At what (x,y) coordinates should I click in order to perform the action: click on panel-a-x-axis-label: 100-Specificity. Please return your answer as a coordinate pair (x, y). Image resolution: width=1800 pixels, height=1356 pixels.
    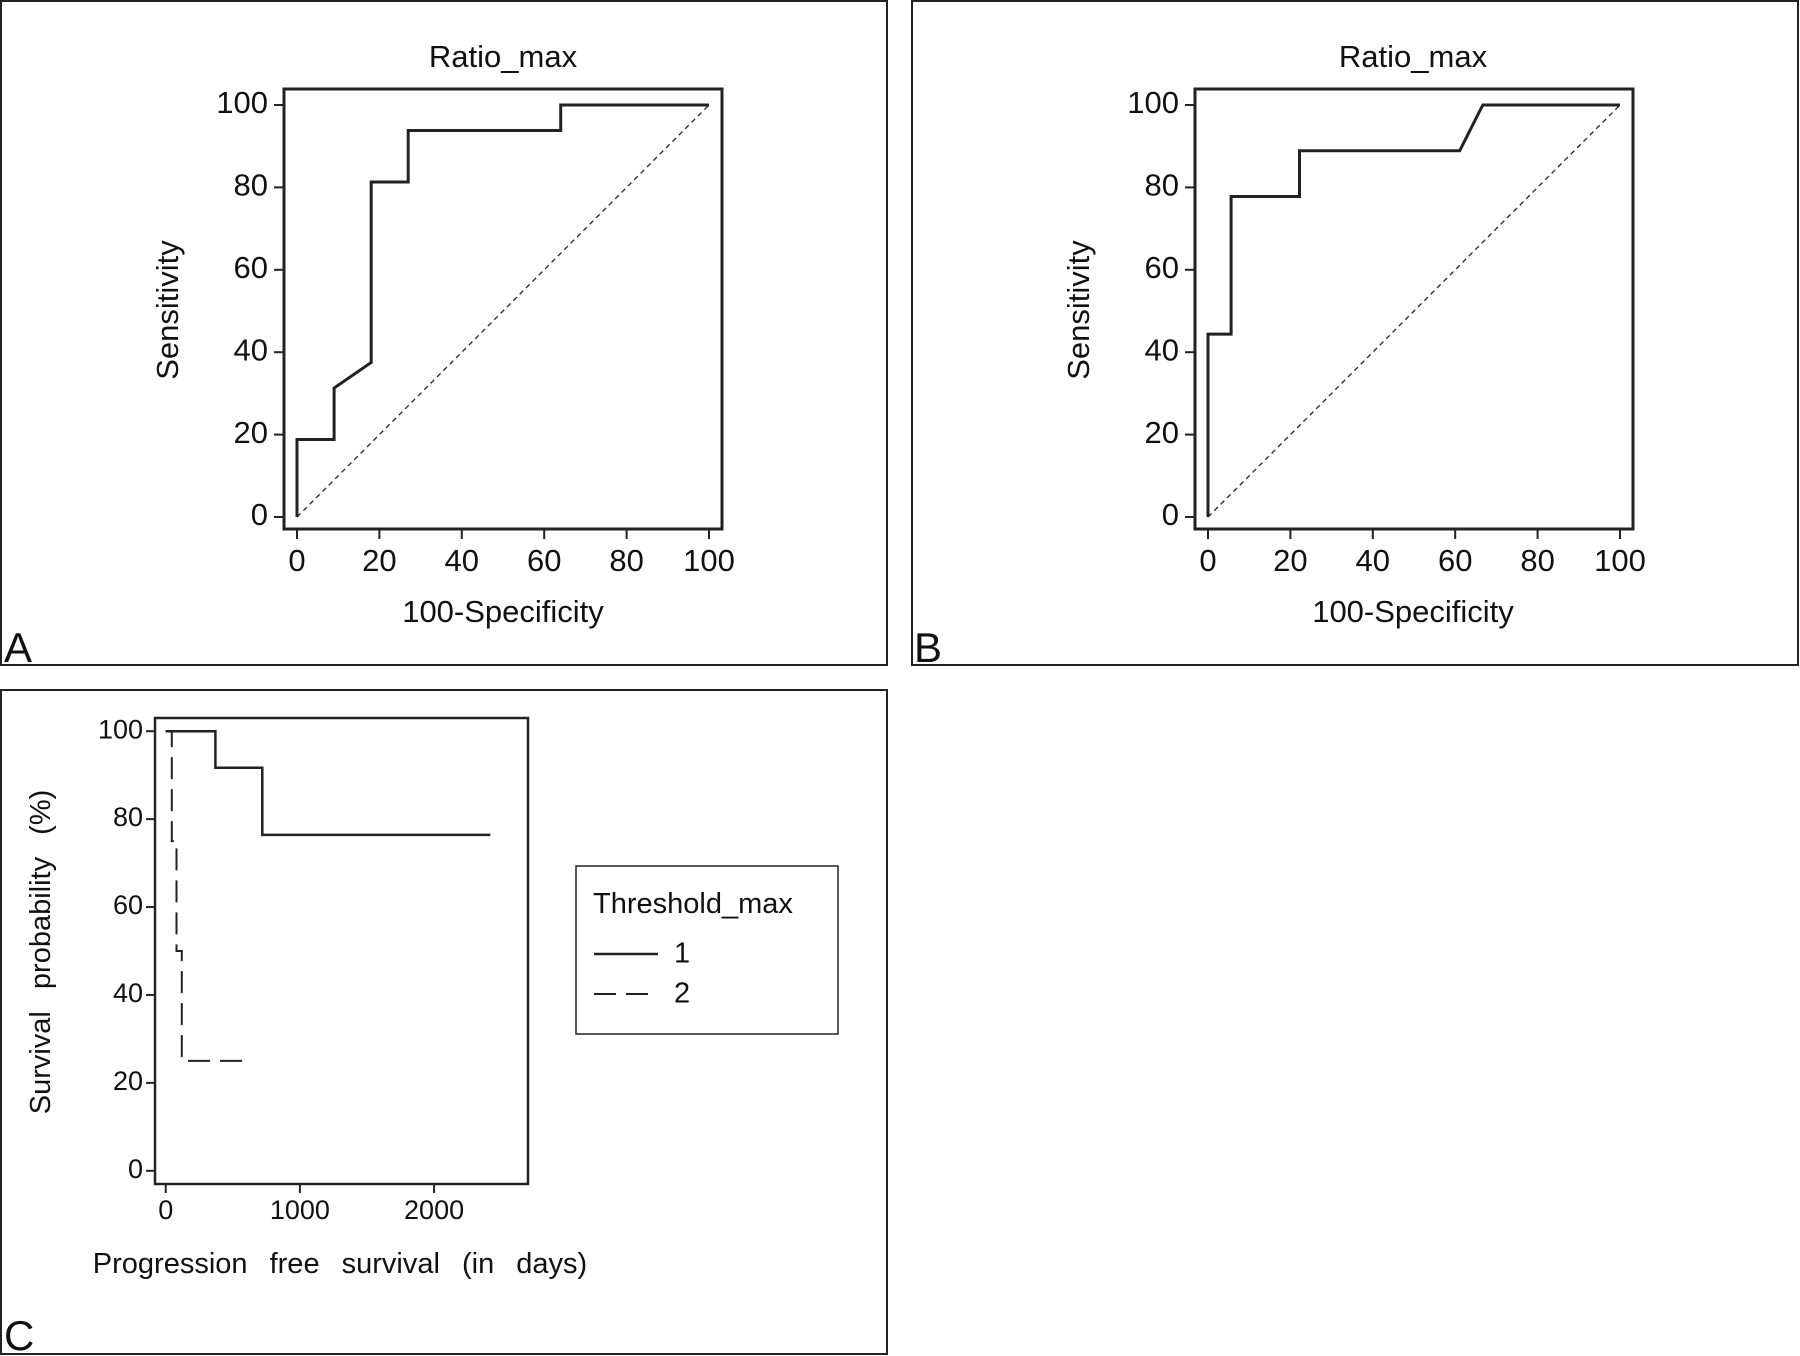
    Looking at the image, I should click on (503, 611).